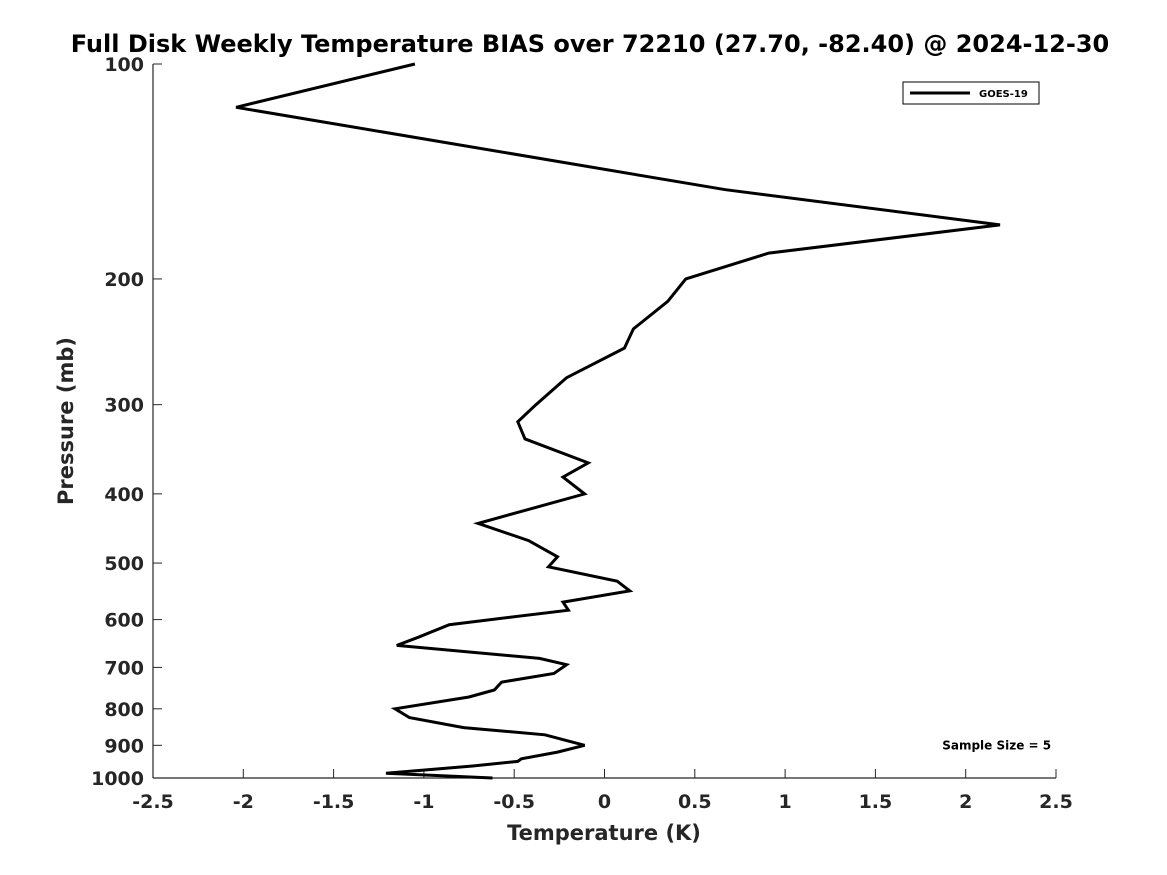 The image size is (1167, 875). I want to click on y-tick-label: 800, so click(124, 710).